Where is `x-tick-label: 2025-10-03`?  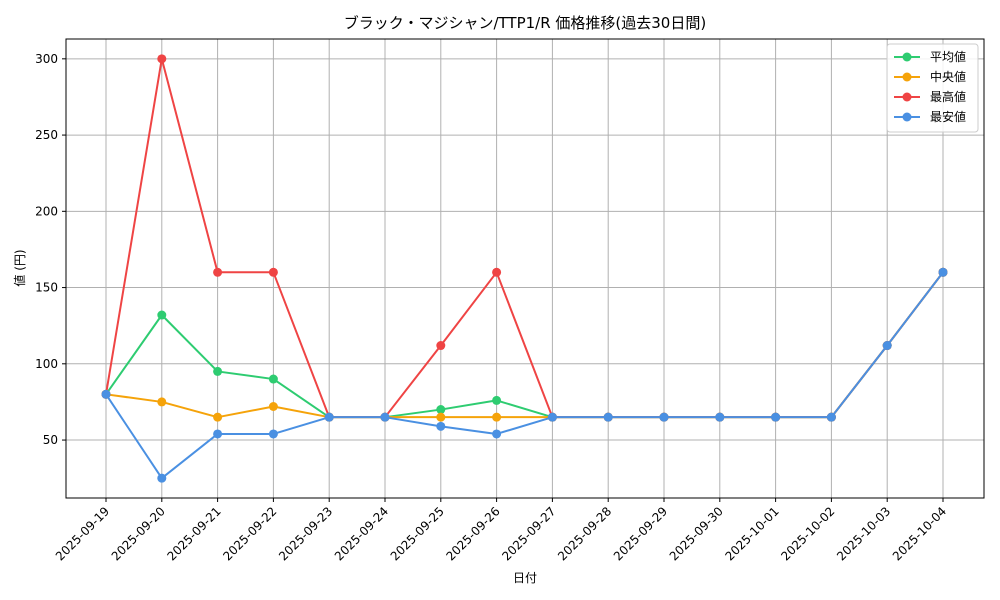 x-tick-label: 2025-10-03 is located at coordinates (863, 533).